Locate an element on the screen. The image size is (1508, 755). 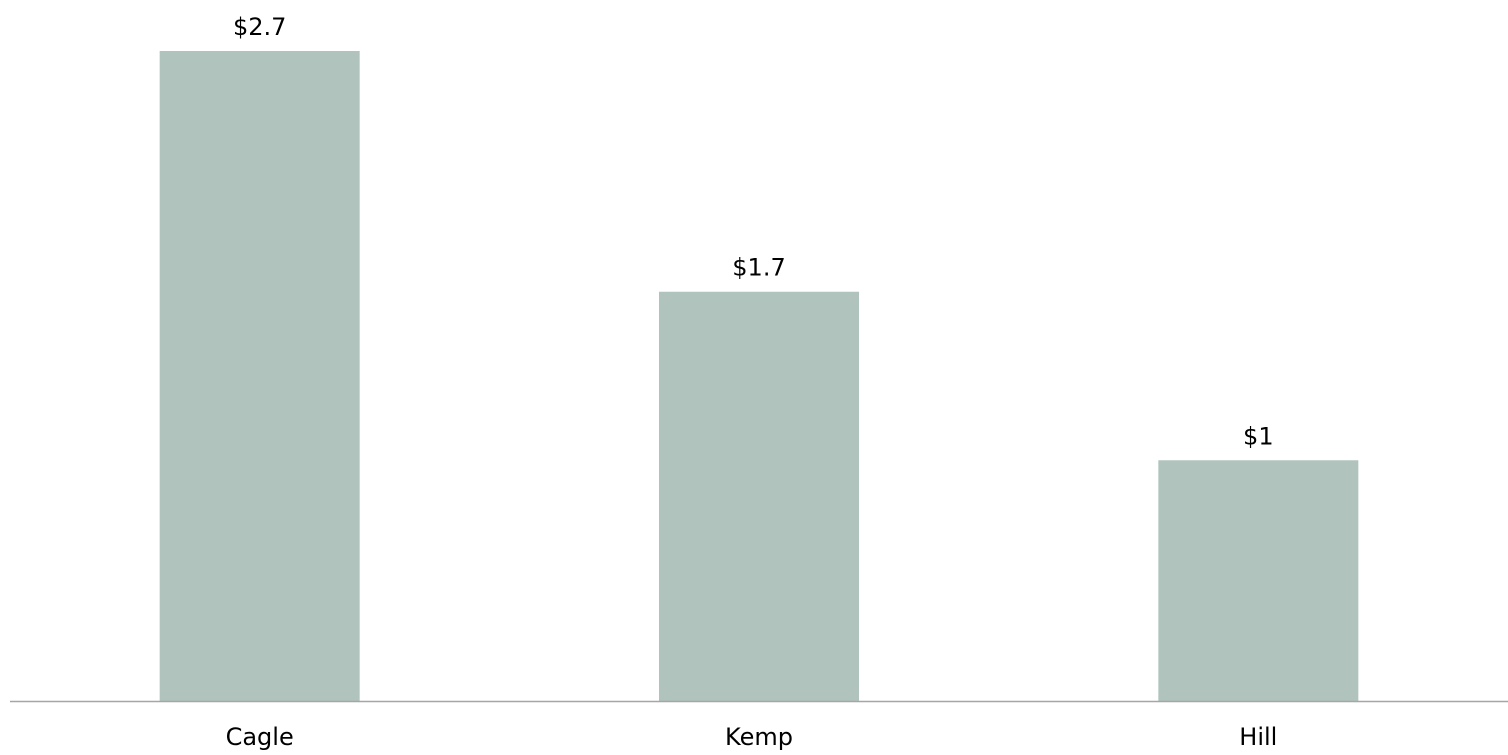
bar-cagle is located at coordinates (259, 376).